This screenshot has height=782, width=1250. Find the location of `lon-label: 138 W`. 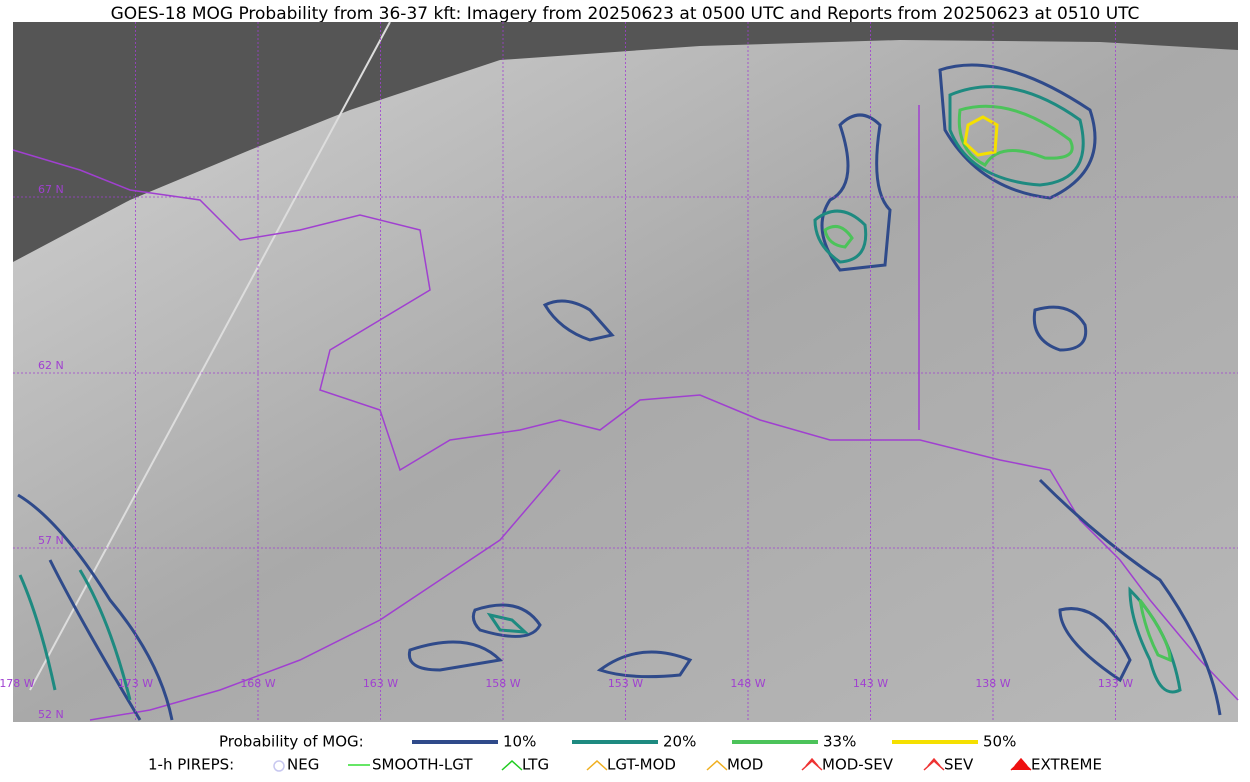

lon-label: 138 W is located at coordinates (992, 683).